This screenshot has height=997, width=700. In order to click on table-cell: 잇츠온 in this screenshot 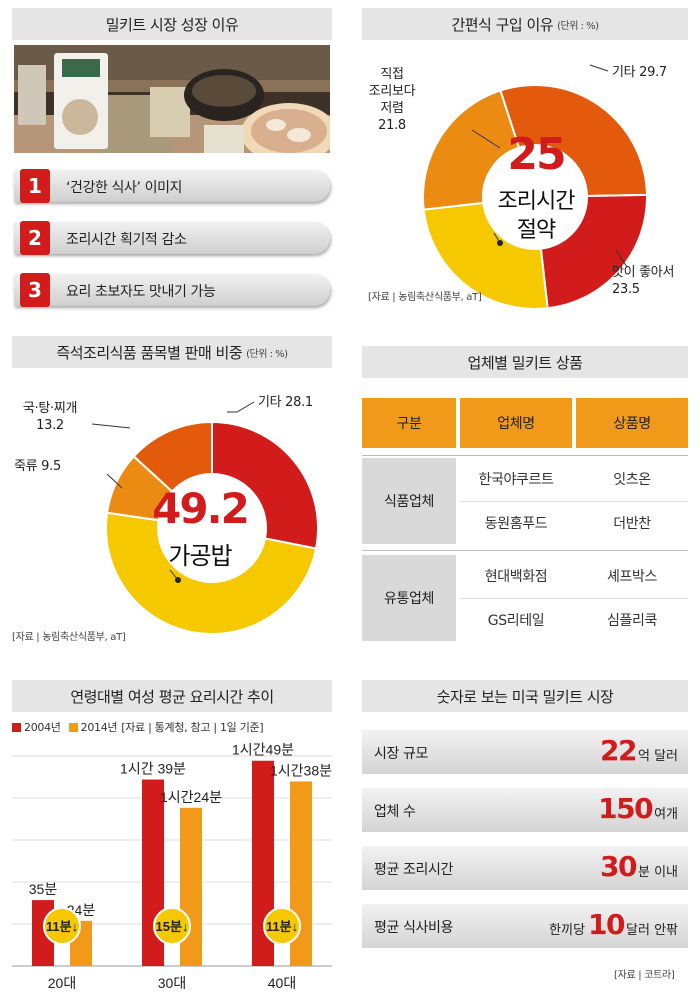, I will do `click(632, 480)`.